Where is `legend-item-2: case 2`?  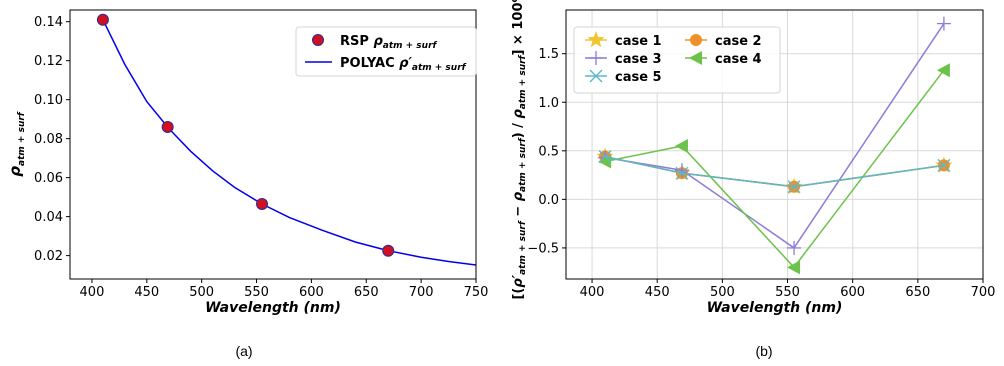 legend-item-2: case 2 is located at coordinates (723, 41).